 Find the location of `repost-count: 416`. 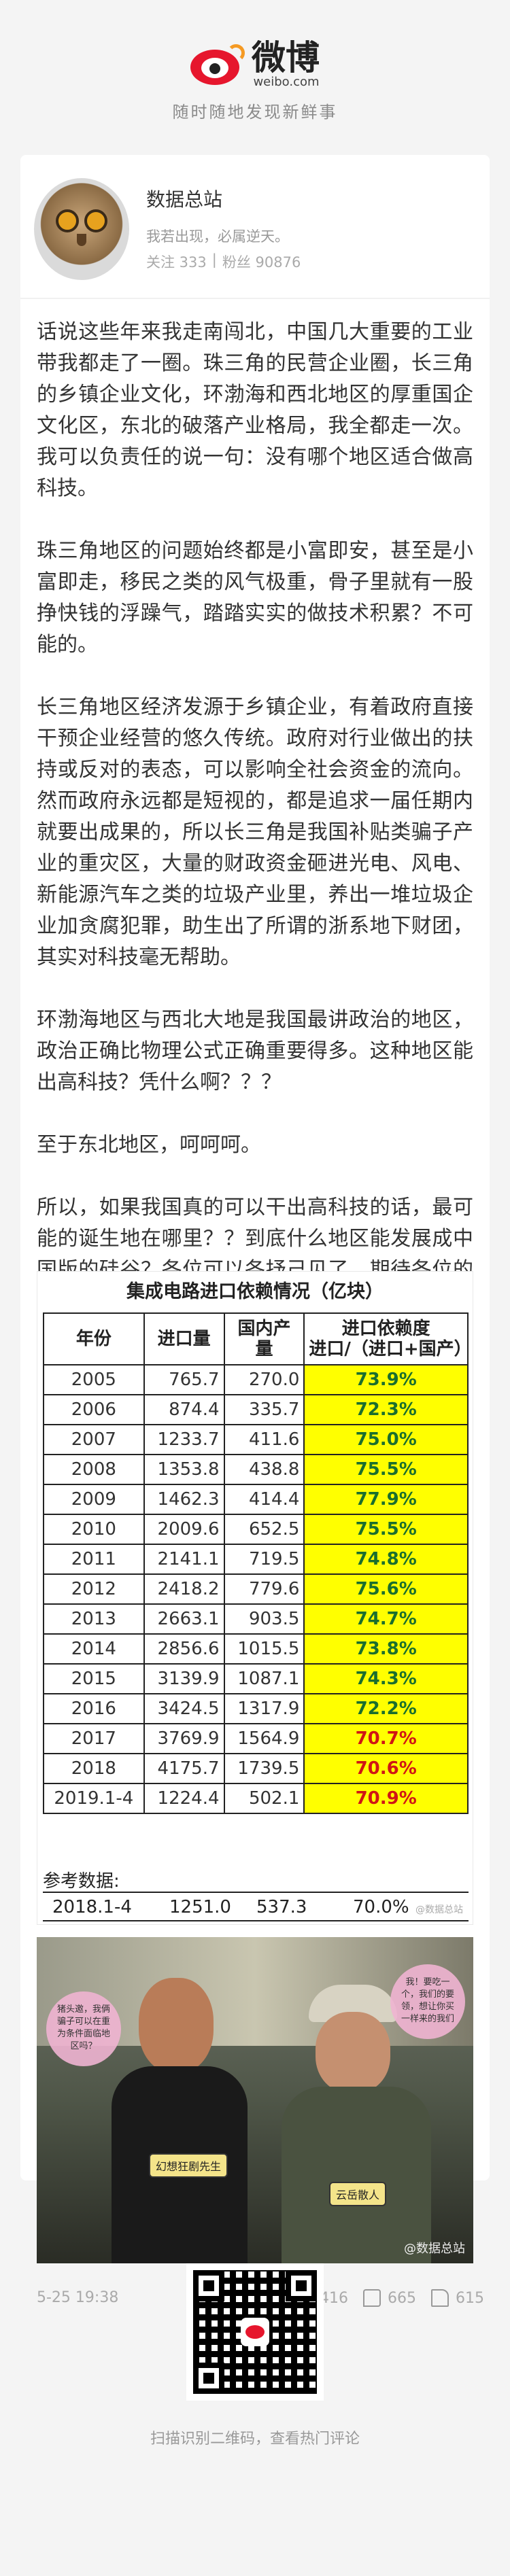

repost-count: 416 is located at coordinates (334, 2298).